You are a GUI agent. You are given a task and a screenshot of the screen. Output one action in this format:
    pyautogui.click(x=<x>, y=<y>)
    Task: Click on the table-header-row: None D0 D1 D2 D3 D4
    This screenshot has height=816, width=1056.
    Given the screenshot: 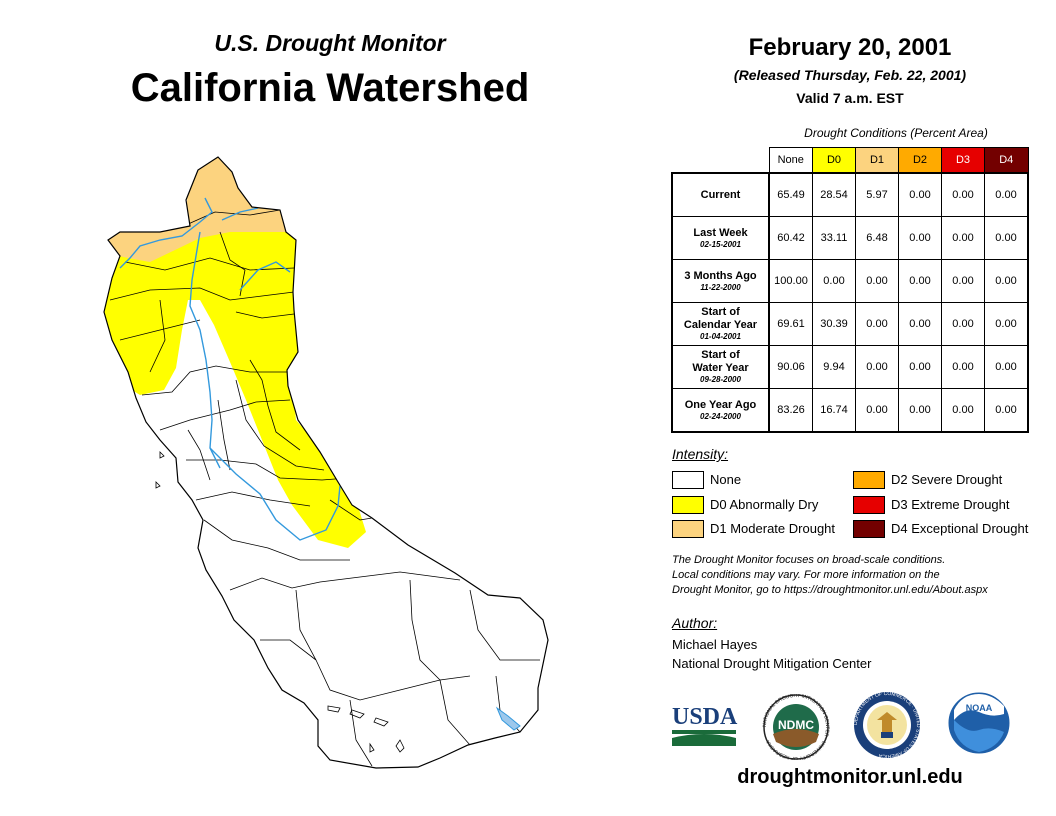 What is the action you would take?
    pyautogui.click(x=850, y=160)
    